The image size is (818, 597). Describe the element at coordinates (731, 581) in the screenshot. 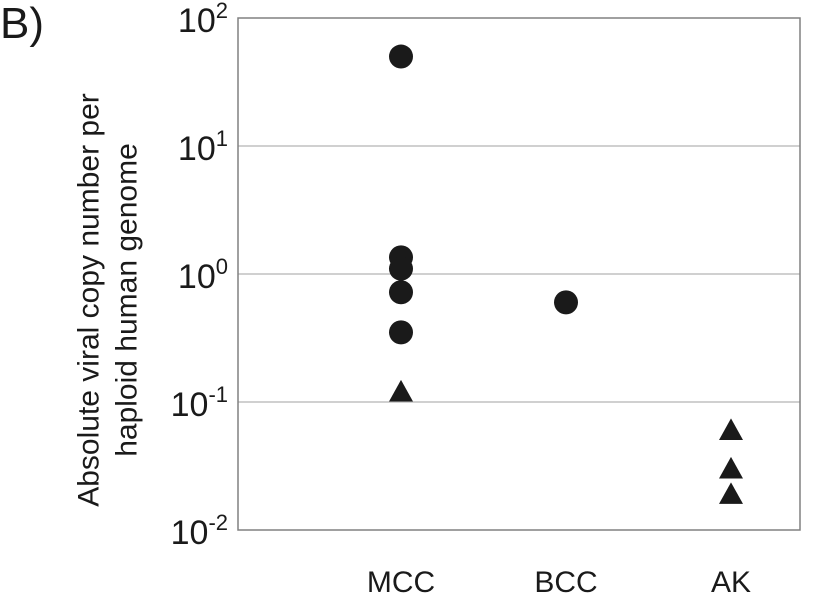

I see `x-category-label: AK` at that location.